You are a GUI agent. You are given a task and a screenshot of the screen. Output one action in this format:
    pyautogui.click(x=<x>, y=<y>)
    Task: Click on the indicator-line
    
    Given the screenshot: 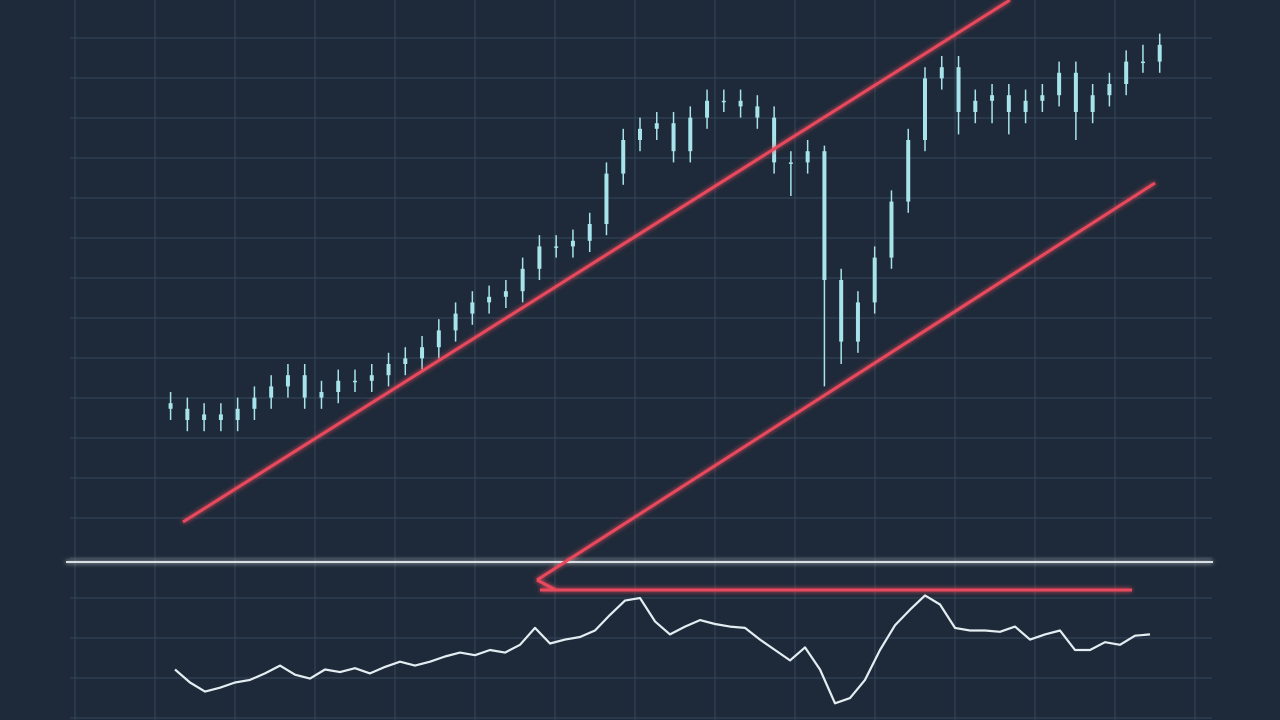 What is the action you would take?
    pyautogui.click(x=662, y=649)
    